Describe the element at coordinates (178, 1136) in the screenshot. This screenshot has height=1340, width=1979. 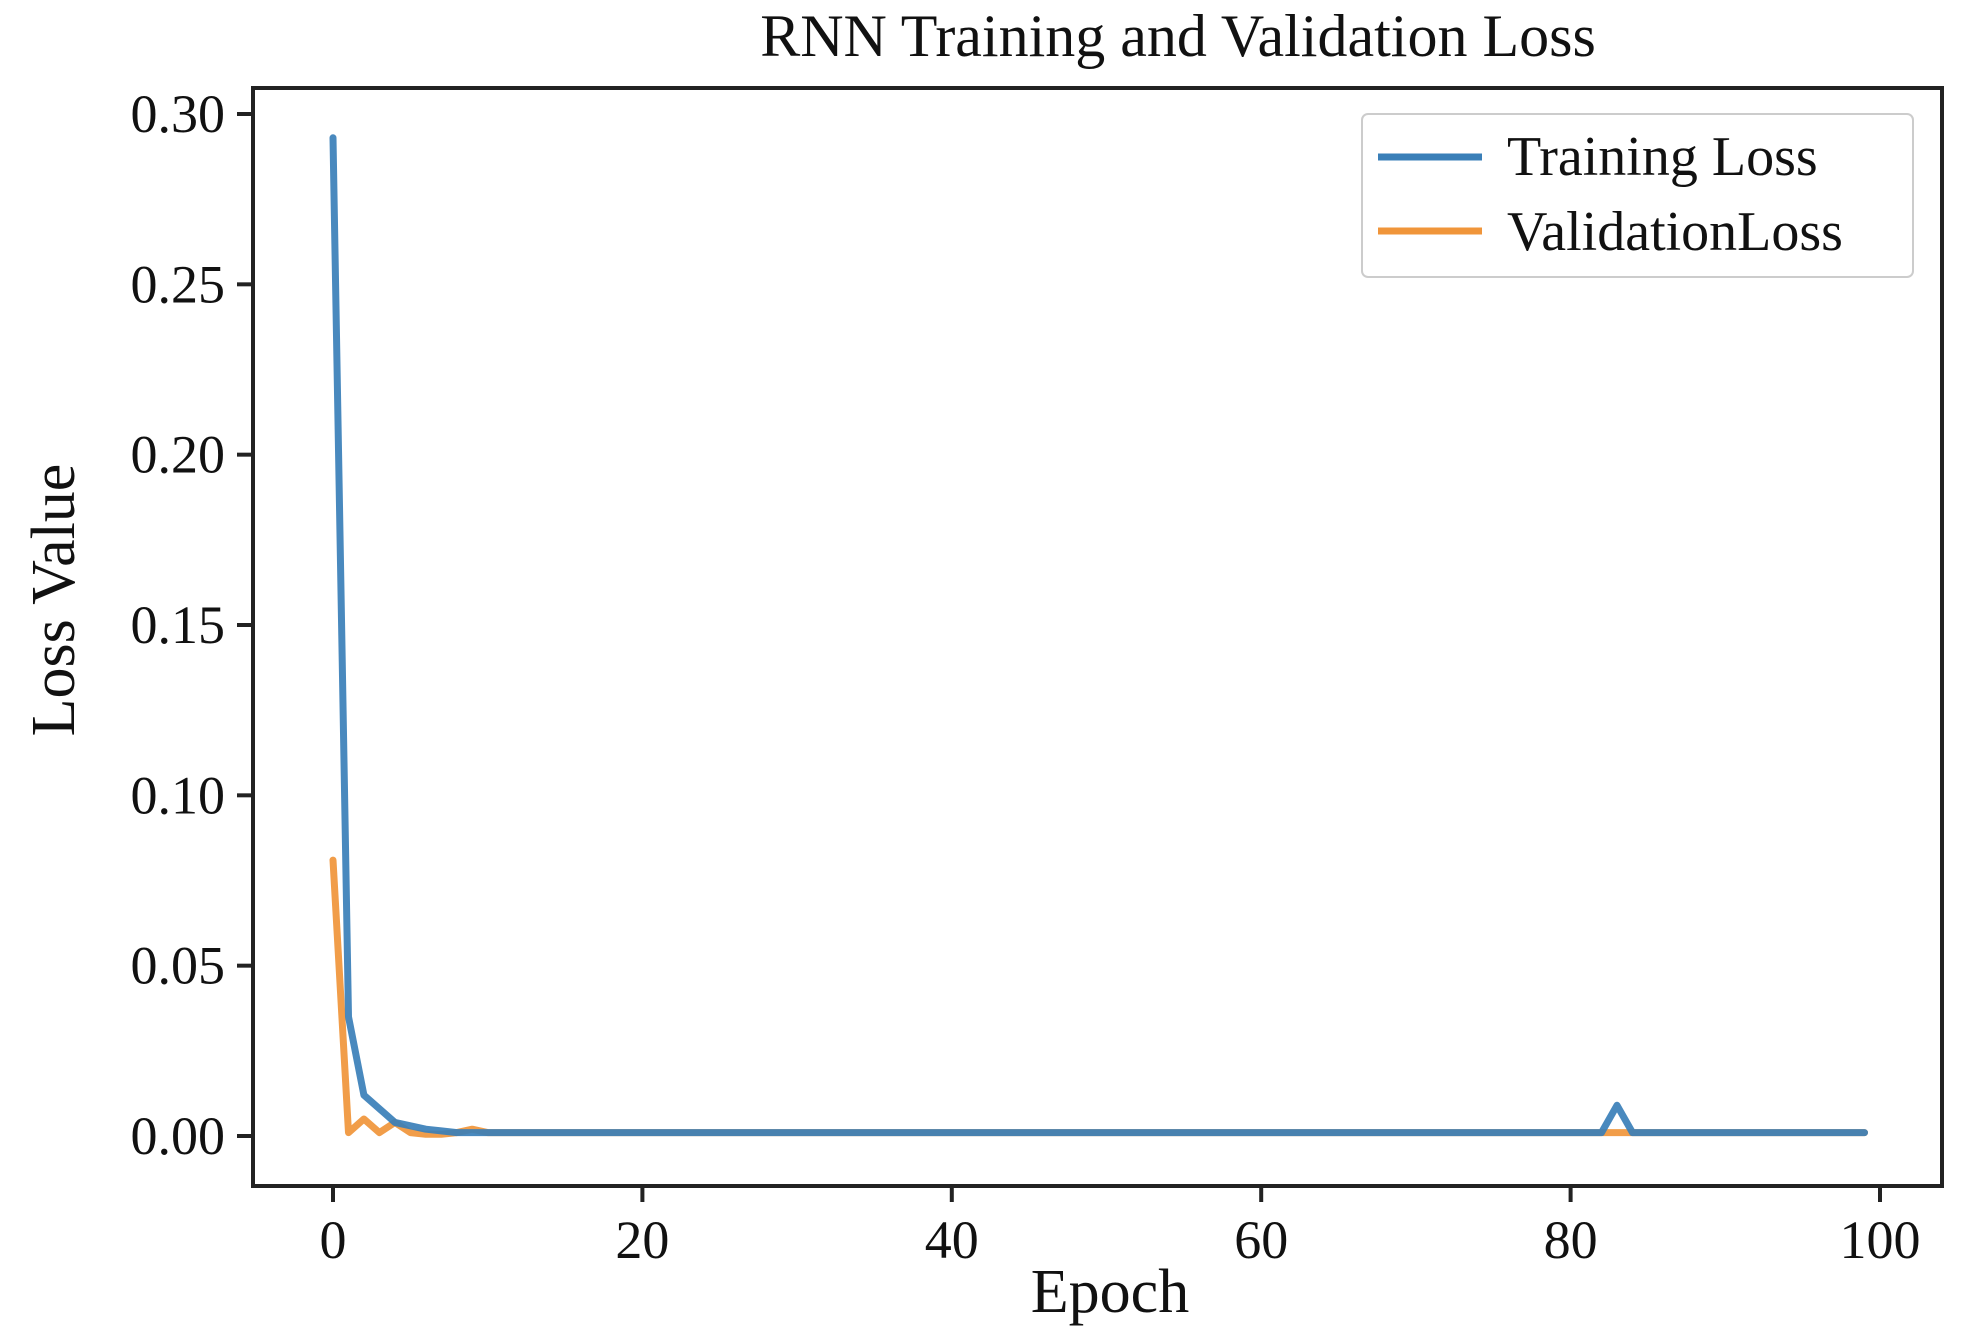
I see `y-tick-label: 0.00` at that location.